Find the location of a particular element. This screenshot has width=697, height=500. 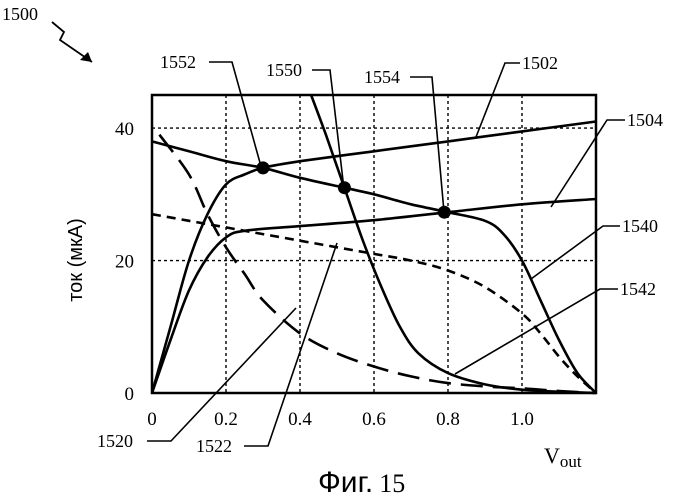

y-axis-label: ток (мкА) is located at coordinates (76, 260).